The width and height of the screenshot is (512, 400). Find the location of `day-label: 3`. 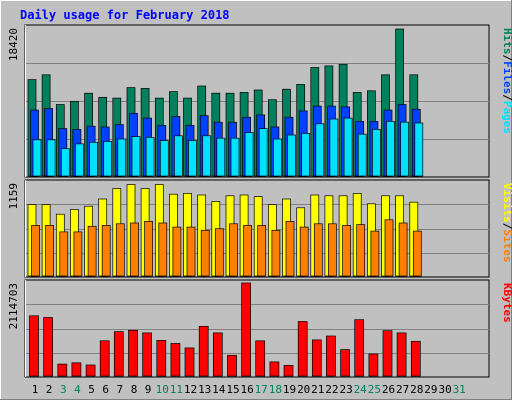

day-label: 3 is located at coordinates (63, 389).